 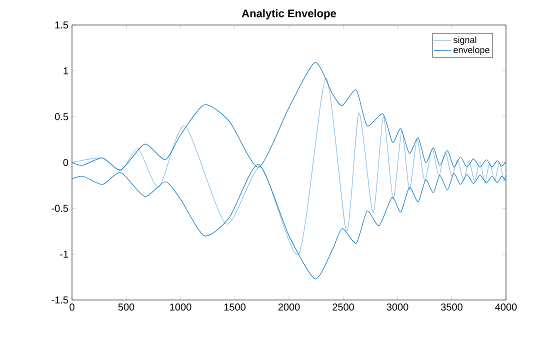 I want to click on y-tick-label: -1, so click(x=64, y=254).